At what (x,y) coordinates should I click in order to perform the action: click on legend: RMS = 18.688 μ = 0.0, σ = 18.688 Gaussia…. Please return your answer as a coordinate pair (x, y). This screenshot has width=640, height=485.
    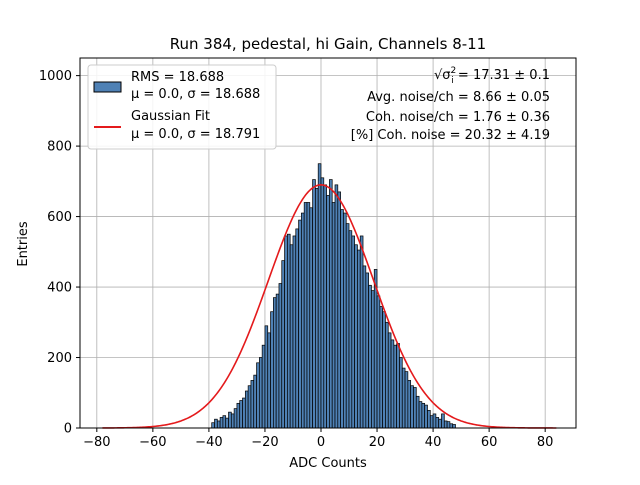
    Looking at the image, I should click on (182, 107).